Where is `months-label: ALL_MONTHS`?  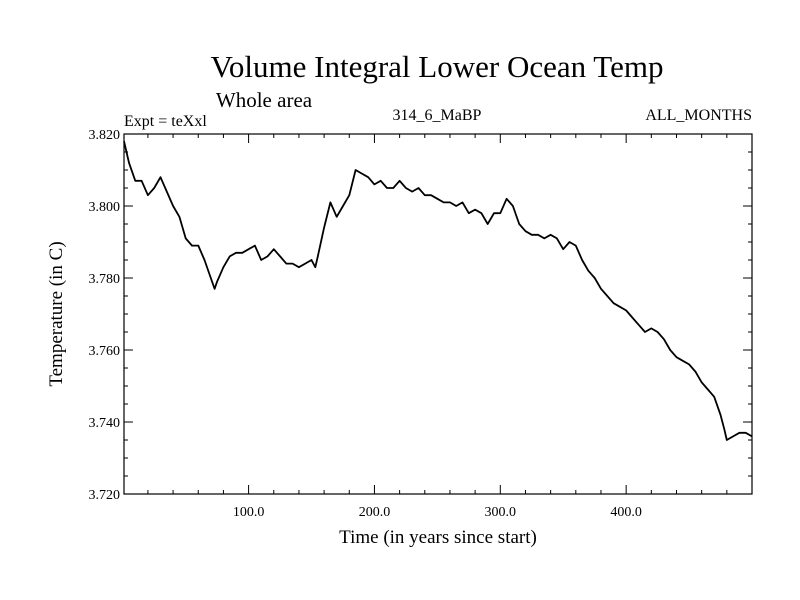 months-label: ALL_MONTHS is located at coordinates (698, 115).